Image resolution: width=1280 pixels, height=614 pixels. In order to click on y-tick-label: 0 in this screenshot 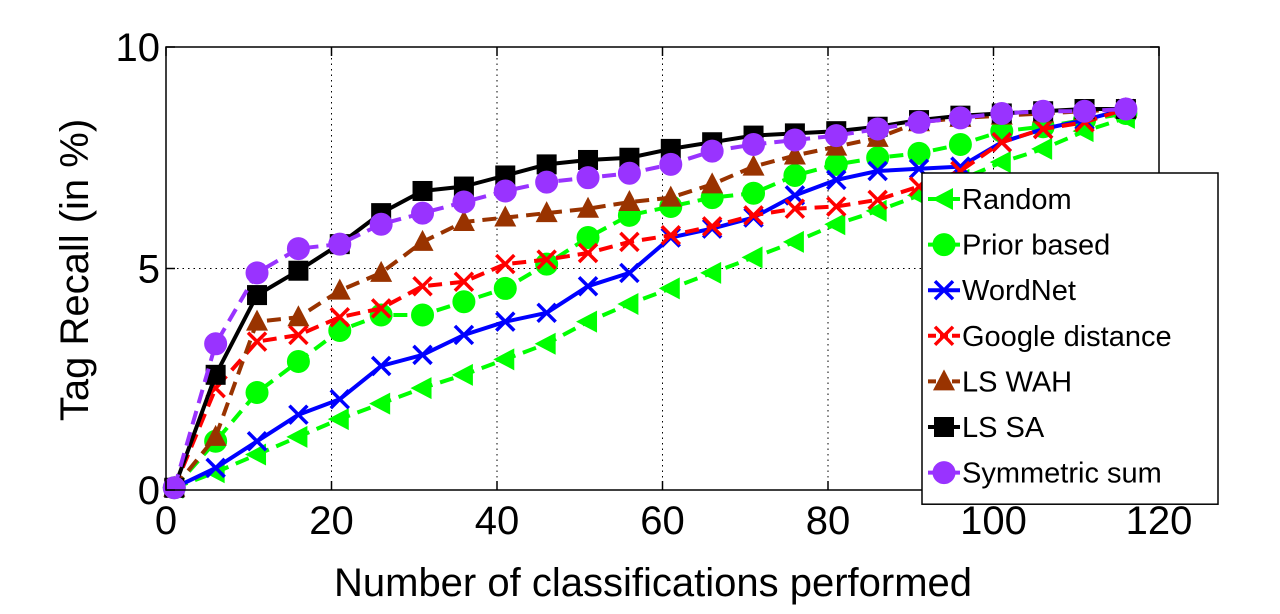, I will do `click(149, 491)`.